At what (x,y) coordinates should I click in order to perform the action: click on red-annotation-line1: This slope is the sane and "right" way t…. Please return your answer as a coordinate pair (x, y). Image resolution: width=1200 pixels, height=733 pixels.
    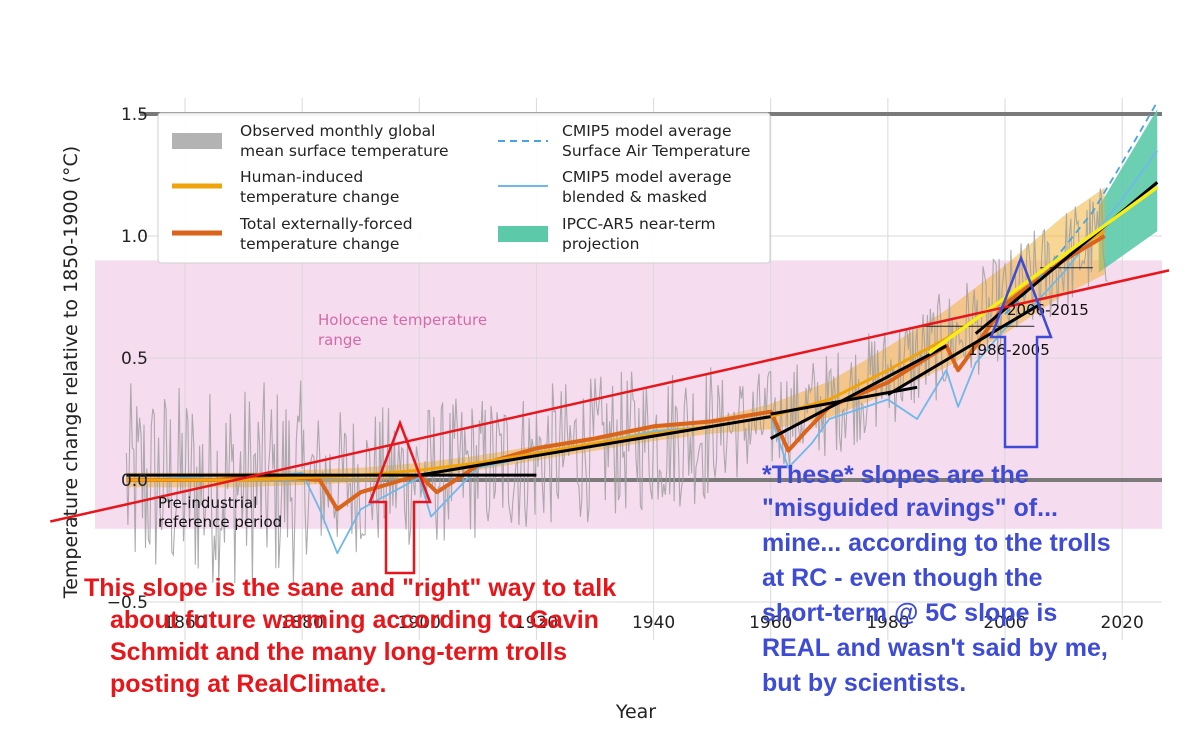
    Looking at the image, I should click on (350, 588).